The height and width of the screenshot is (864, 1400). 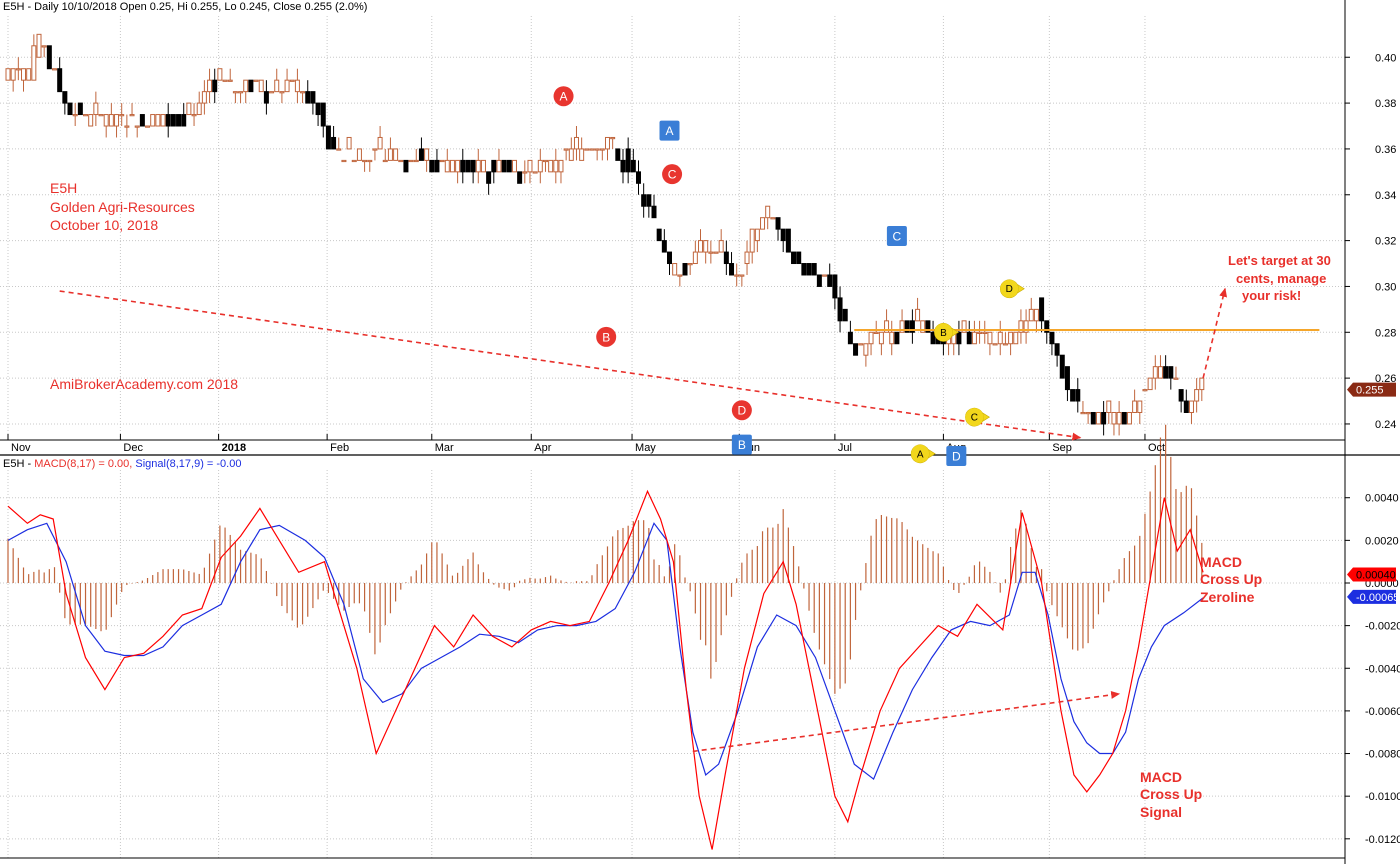 What do you see at coordinates (1376, 575) in the screenshot?
I see `macd-value-label-text: 0.00040` at bounding box center [1376, 575].